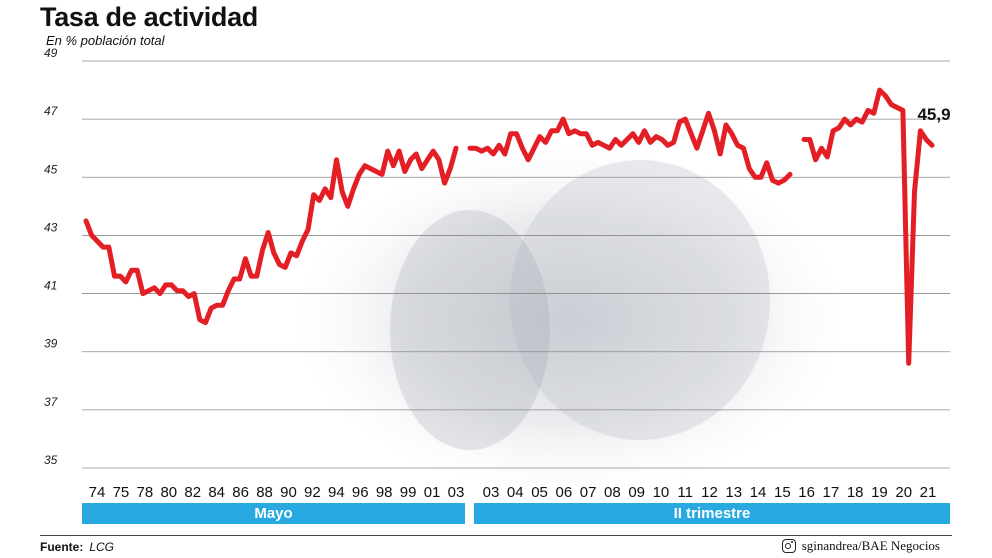 The image size is (992, 558). Describe the element at coordinates (51, 344) in the screenshot. I see `y-tick-label: 39` at that location.